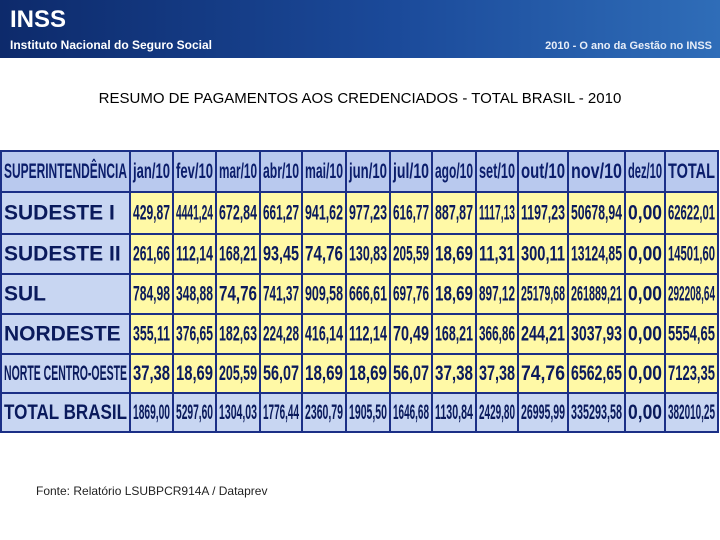 Image resolution: width=720 pixels, height=540 pixels. Describe the element at coordinates (368, 254) in the screenshot. I see `cell-text: 130,83` at that location.